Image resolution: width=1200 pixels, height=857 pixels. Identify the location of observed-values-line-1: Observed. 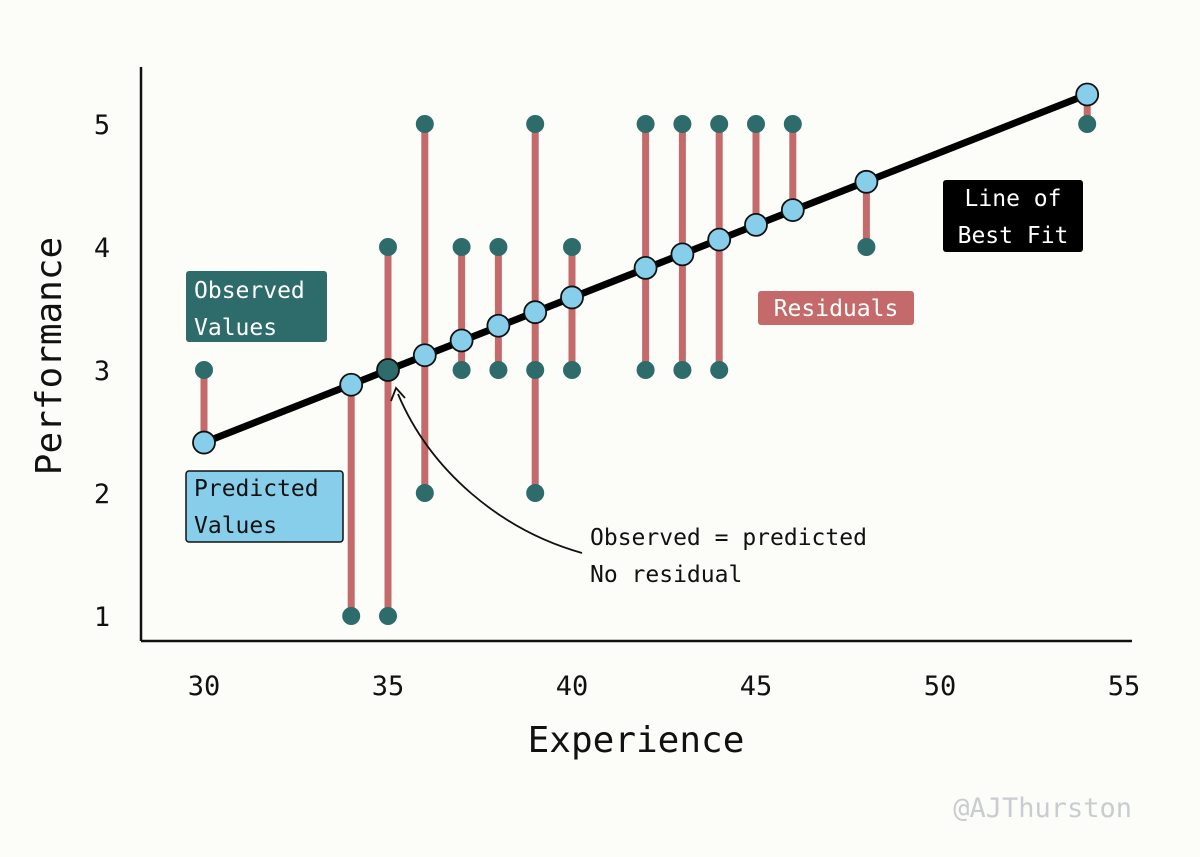
(249, 291).